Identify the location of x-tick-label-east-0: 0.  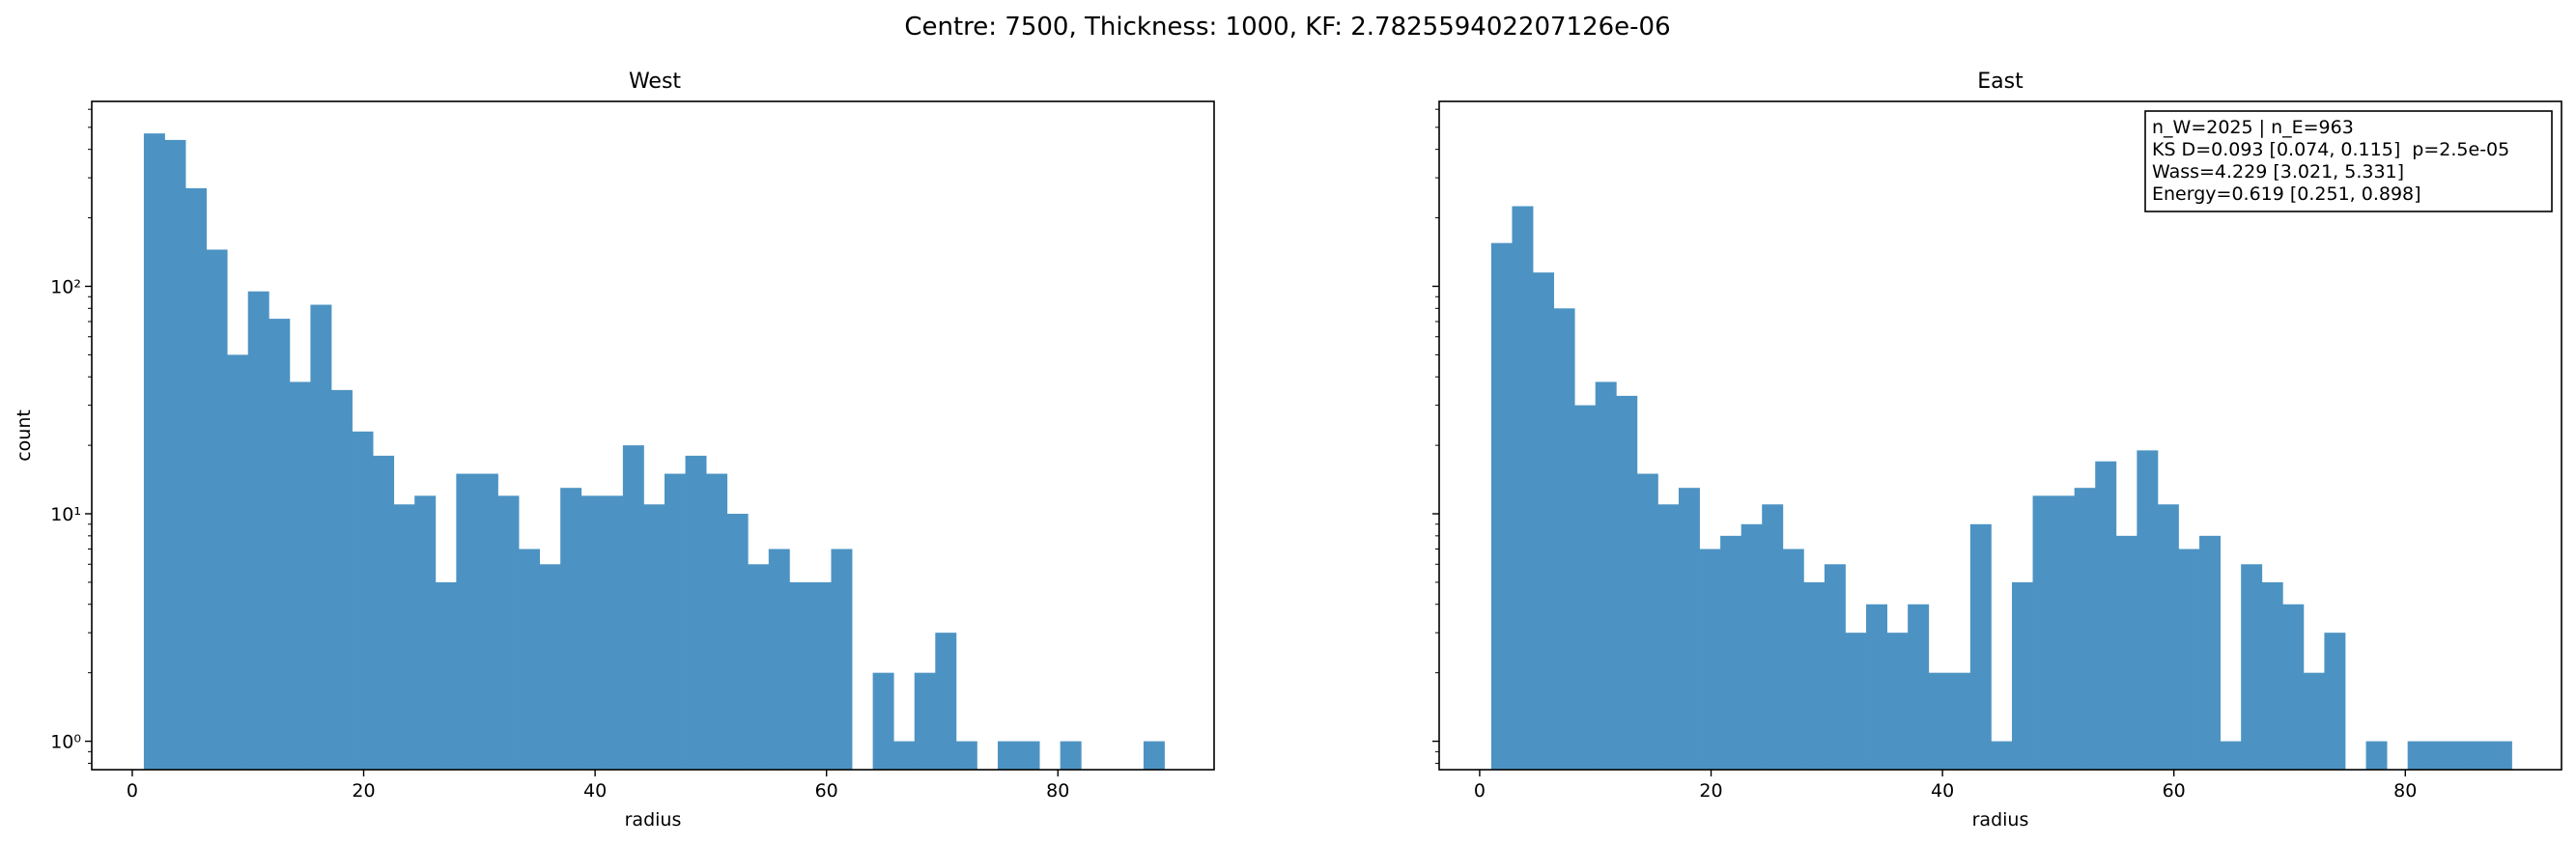
(1480, 791).